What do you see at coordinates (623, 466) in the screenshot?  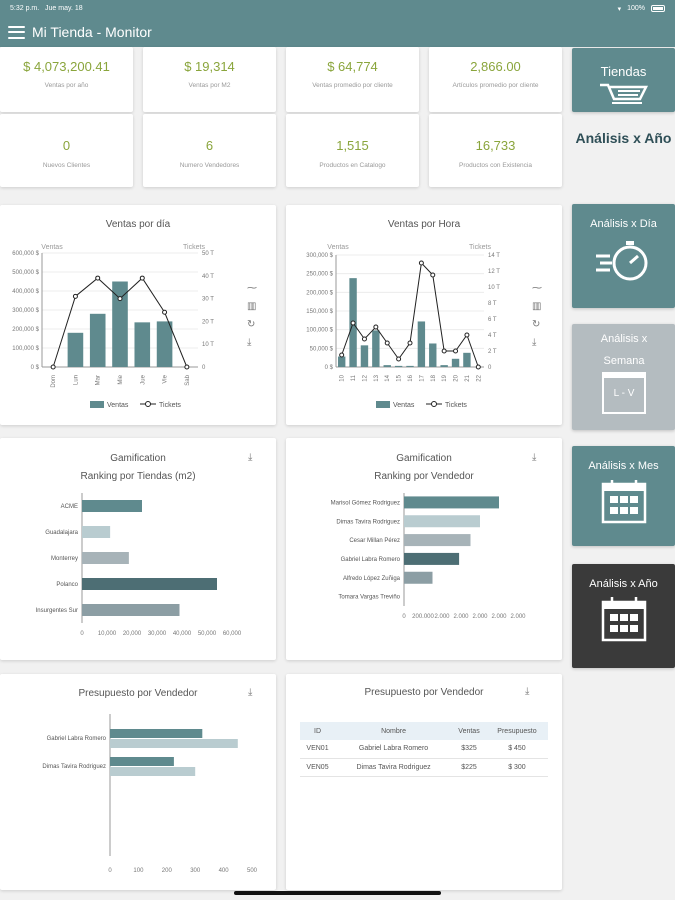 I see `analisis-mes-label: Análisis x Mes` at bounding box center [623, 466].